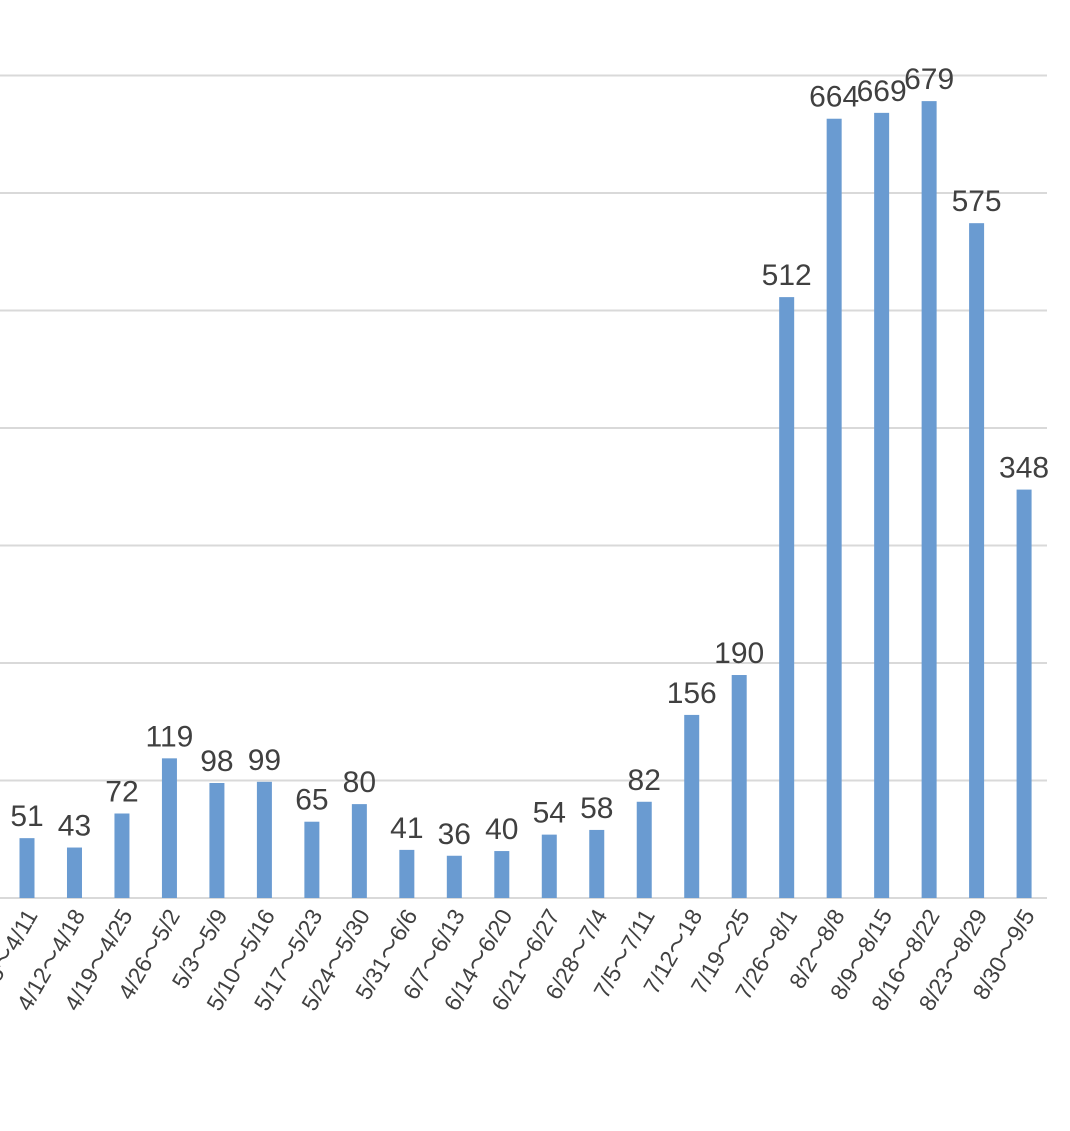 Image resolution: width=1070 pixels, height=1131 pixels. Describe the element at coordinates (311, 800) in the screenshot. I see `data-label: 65` at that location.